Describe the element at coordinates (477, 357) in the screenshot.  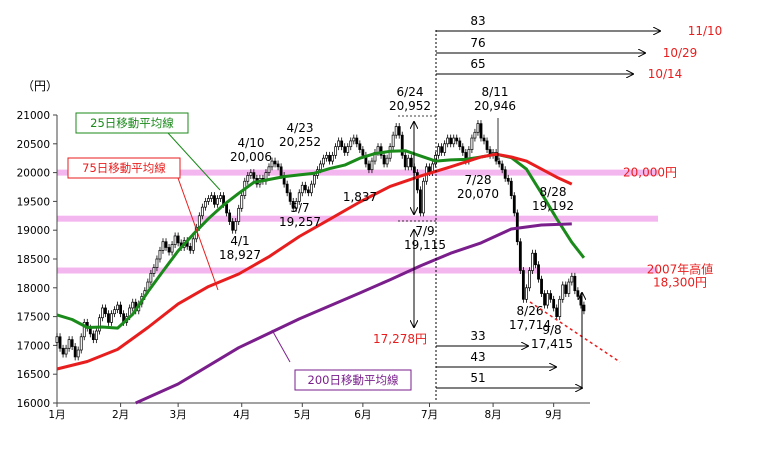
I see `bottom-arrow-count-2: 43` at that location.